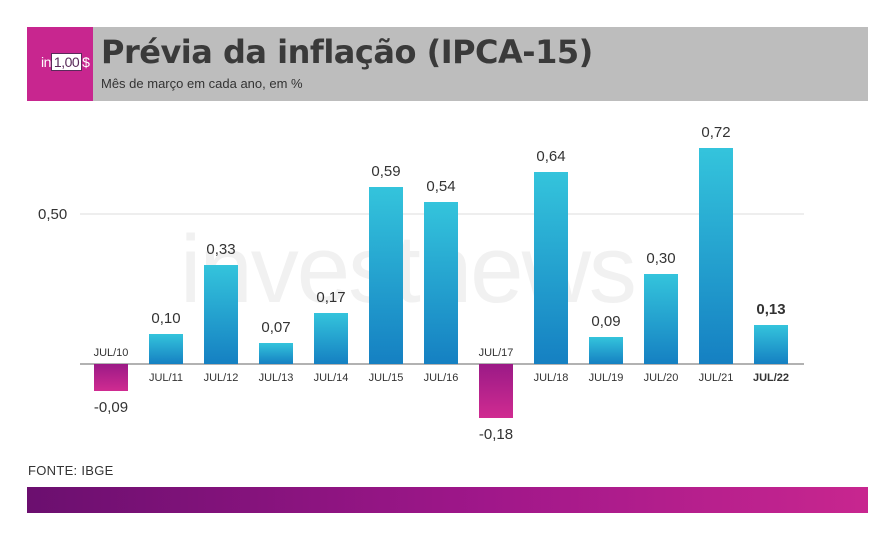 This screenshot has height=540, width=895. Describe the element at coordinates (715, 132) in the screenshot. I see `value-label: 0,72` at that location.